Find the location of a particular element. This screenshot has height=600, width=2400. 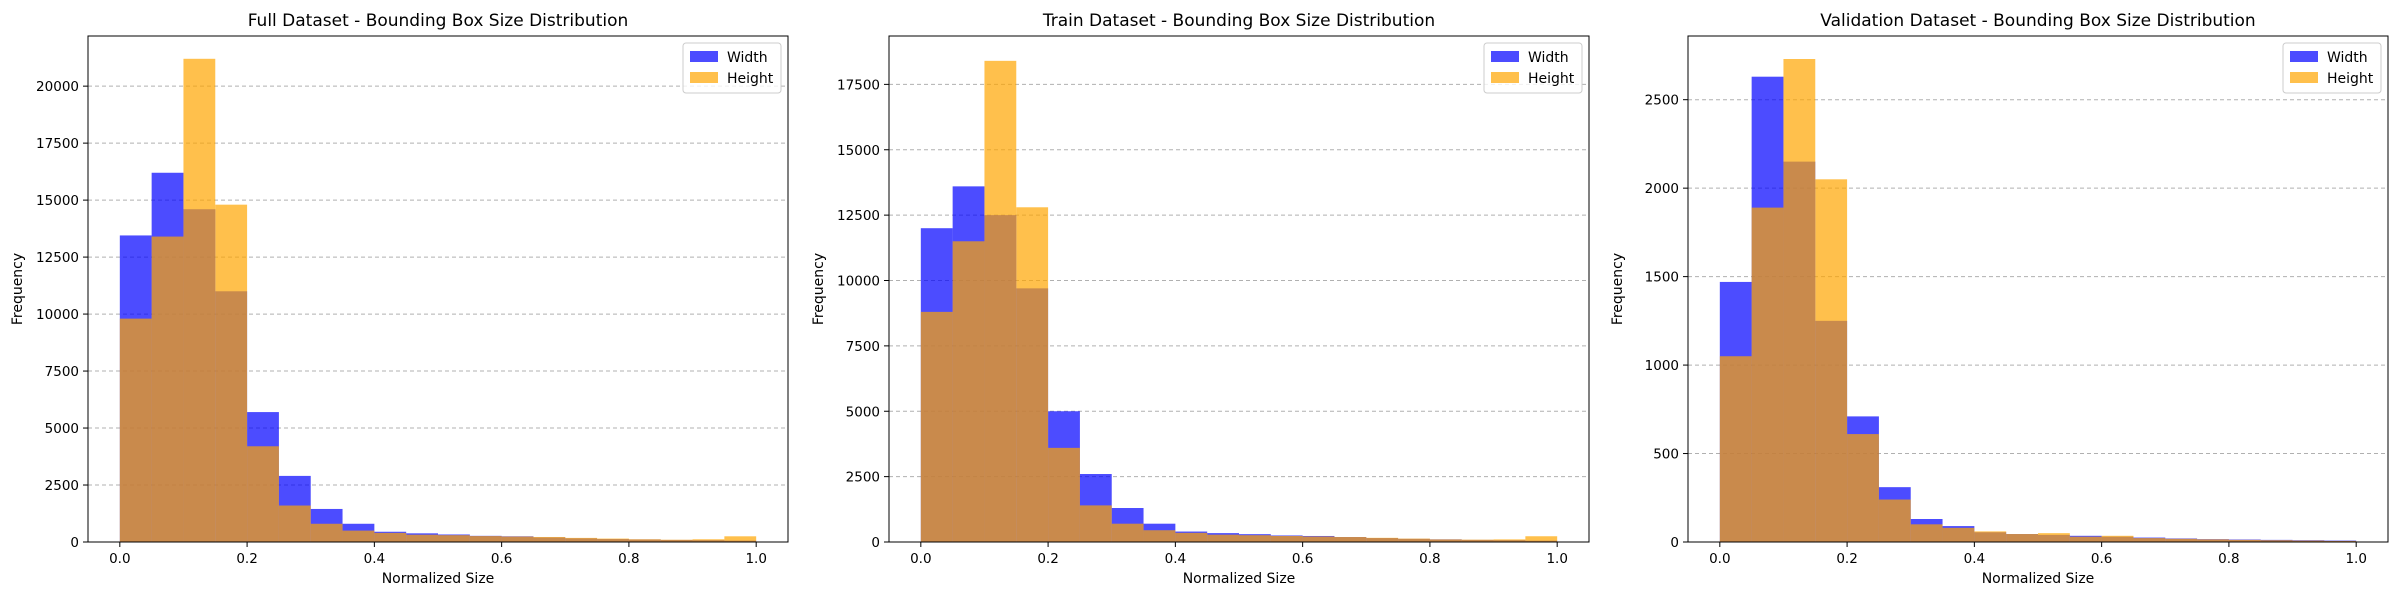

y-tick-label: 1000 is located at coordinates (1662, 366).